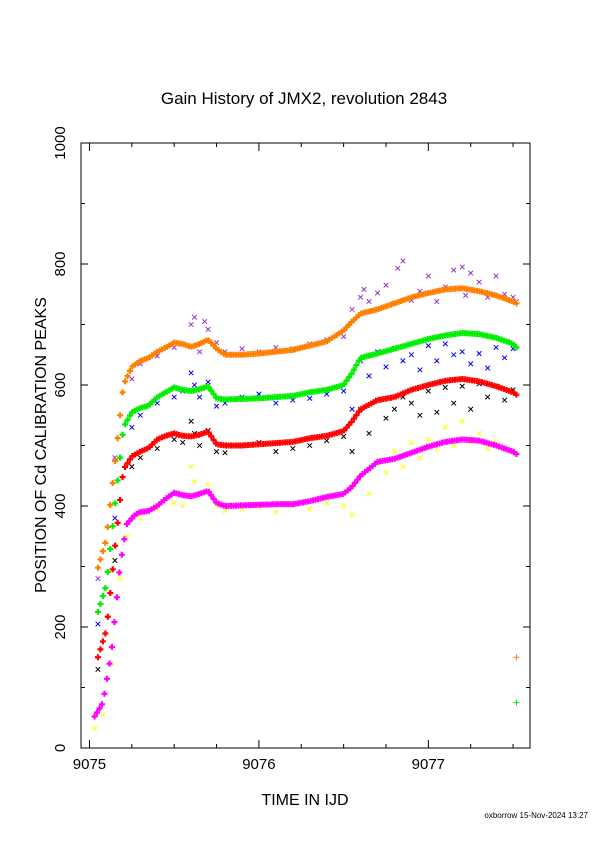 This screenshot has height=842, width=595. I want to click on x-axis-label: TIME IN IJD, so click(304, 800).